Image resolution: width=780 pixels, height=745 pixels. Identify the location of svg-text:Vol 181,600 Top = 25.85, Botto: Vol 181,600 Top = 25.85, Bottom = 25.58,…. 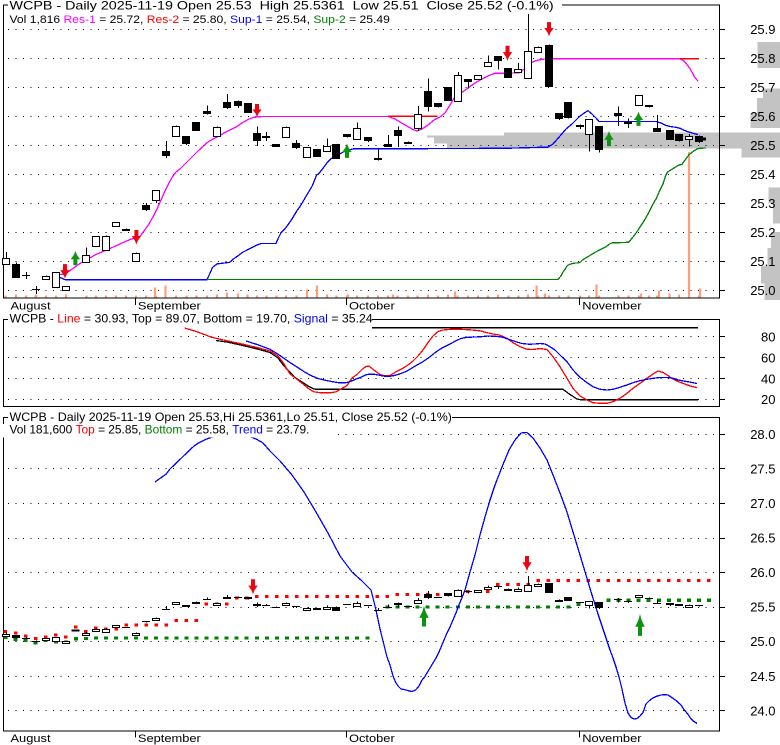
(160, 430).